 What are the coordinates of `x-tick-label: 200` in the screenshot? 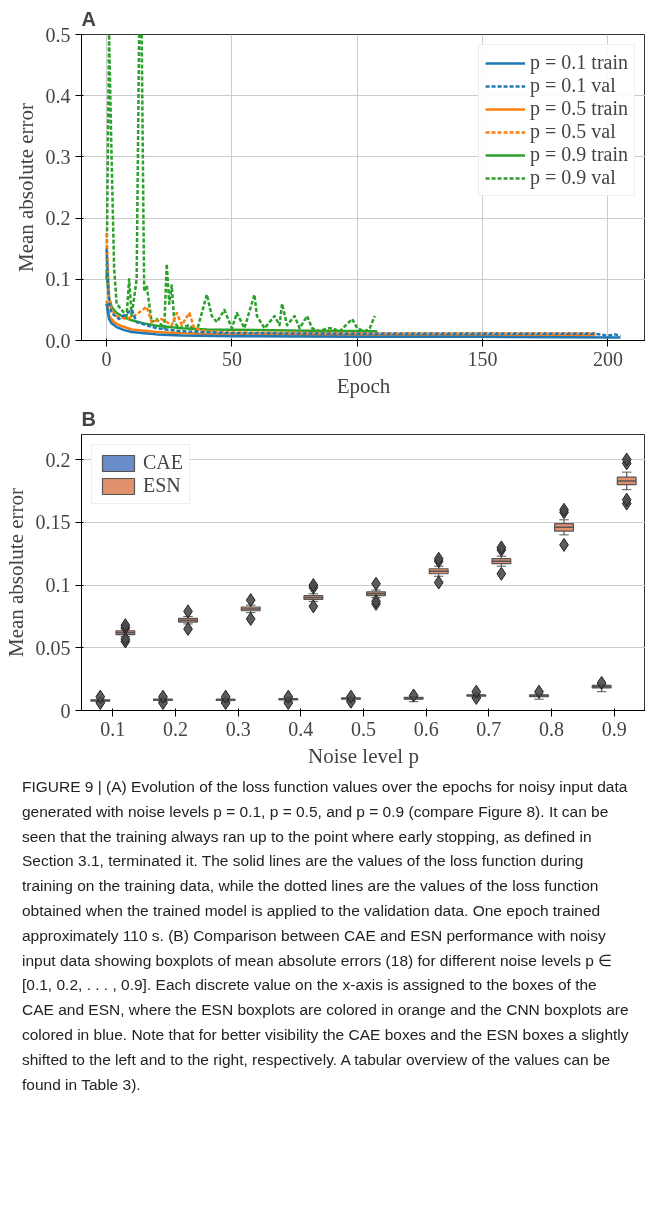 It's located at (607, 358).